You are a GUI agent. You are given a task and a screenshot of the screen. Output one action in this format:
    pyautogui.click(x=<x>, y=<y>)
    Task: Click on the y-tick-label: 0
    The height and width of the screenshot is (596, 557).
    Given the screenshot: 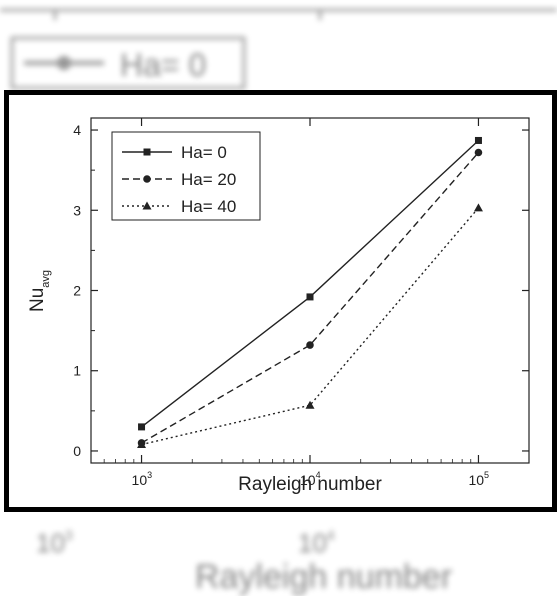 What is the action you would take?
    pyautogui.click(x=77, y=451)
    